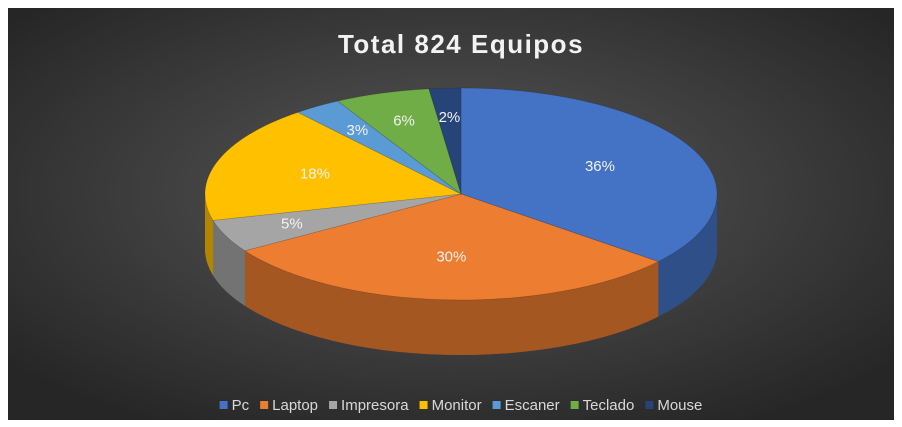 This screenshot has height=427, width=902. I want to click on legend-item: Mouse, so click(673, 405).